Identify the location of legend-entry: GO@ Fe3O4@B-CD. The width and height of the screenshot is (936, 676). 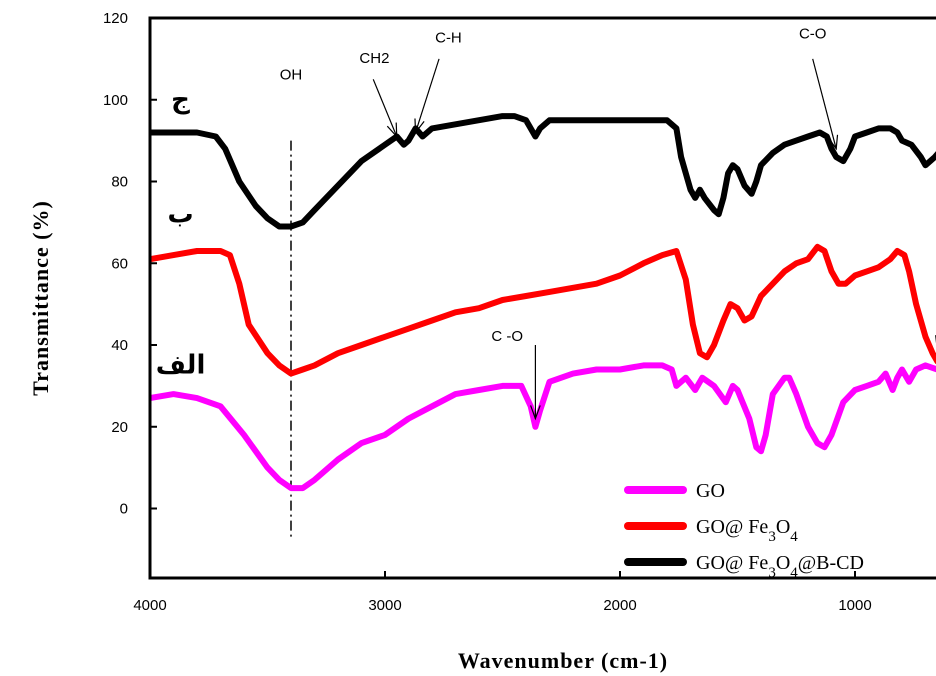
(780, 566).